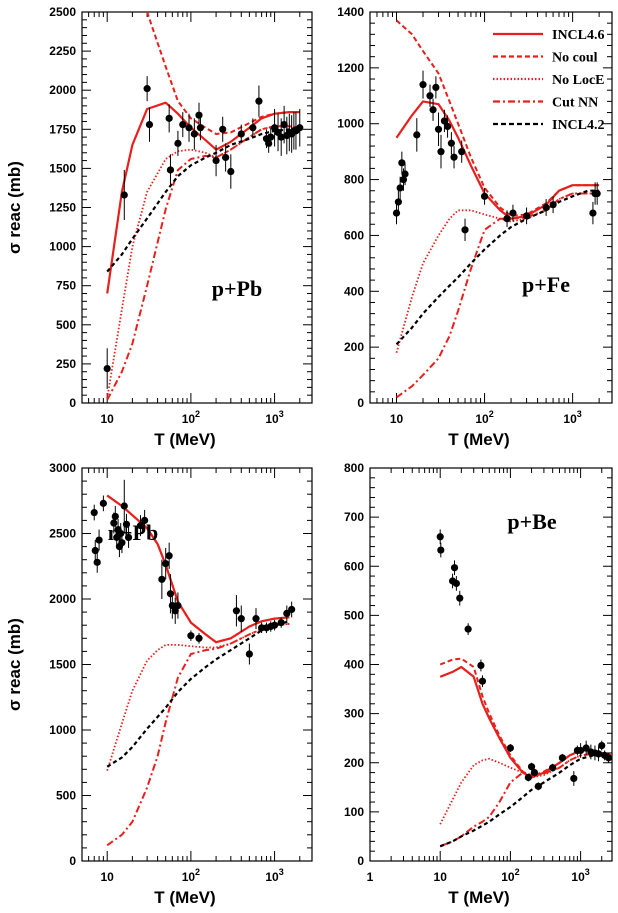 The height and width of the screenshot is (913, 618). I want to click on y-tick-label: 3000, so click(62, 468).